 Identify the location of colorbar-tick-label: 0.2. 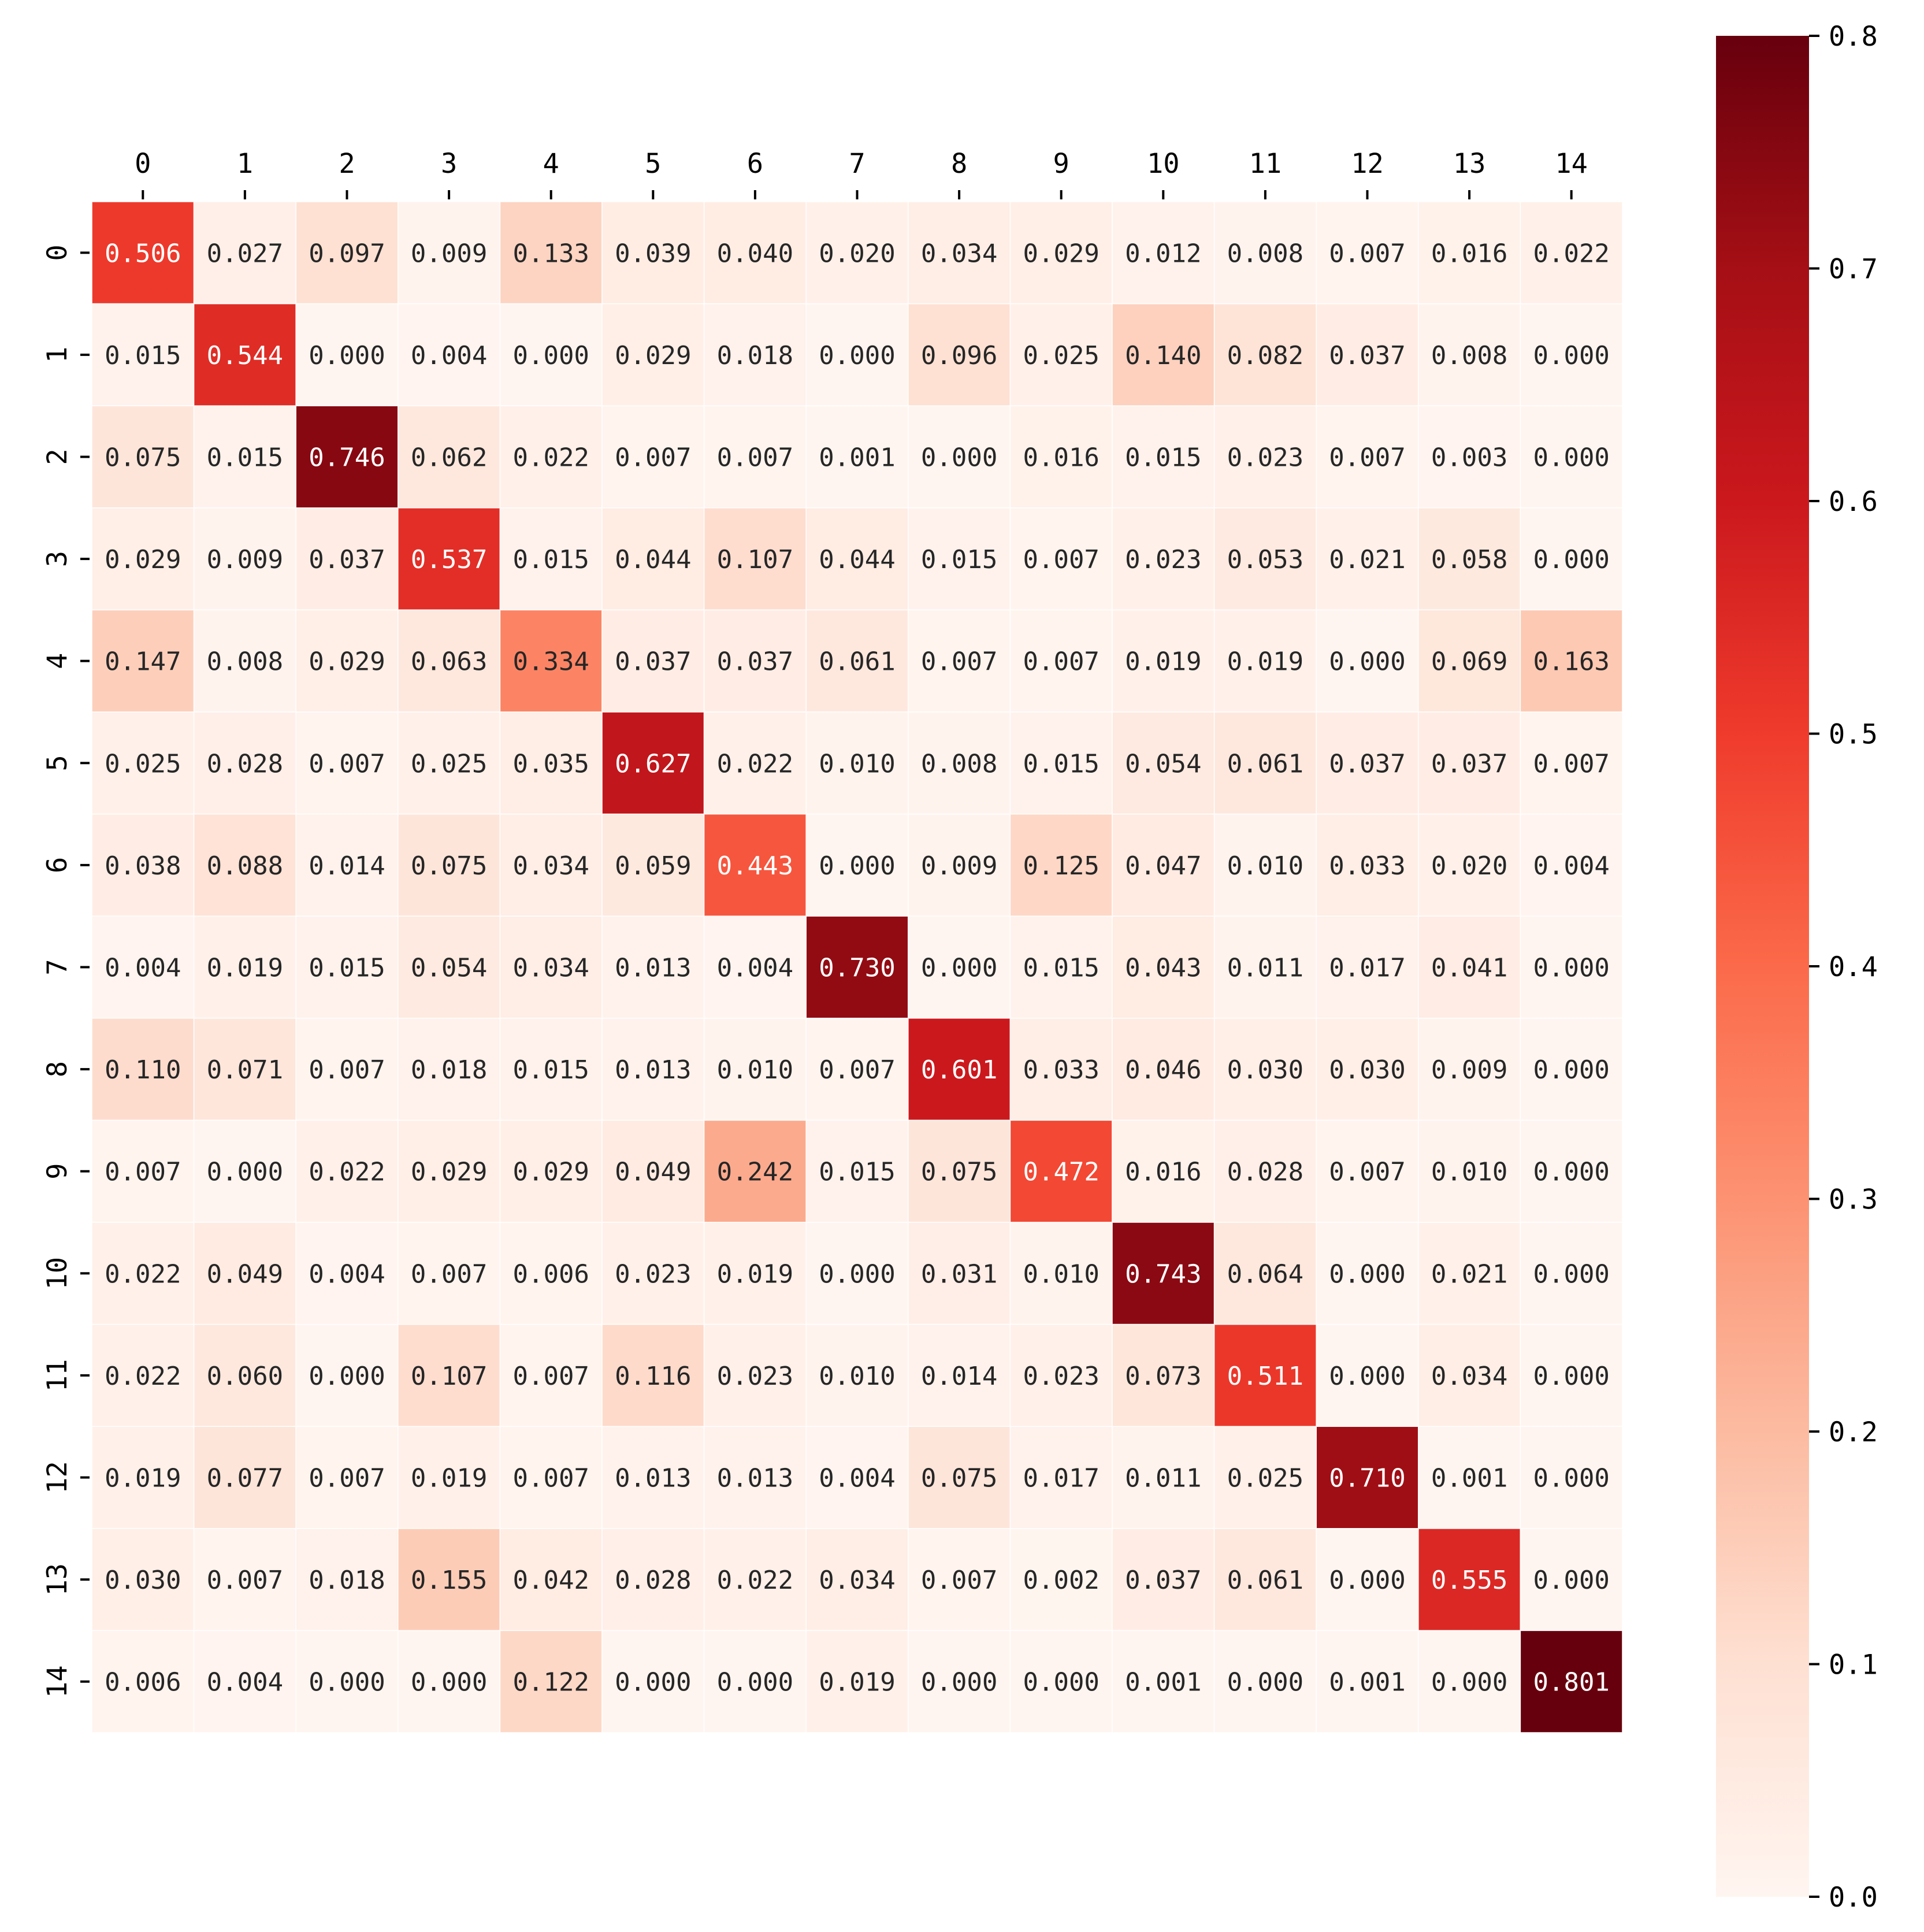
(1853, 1432).